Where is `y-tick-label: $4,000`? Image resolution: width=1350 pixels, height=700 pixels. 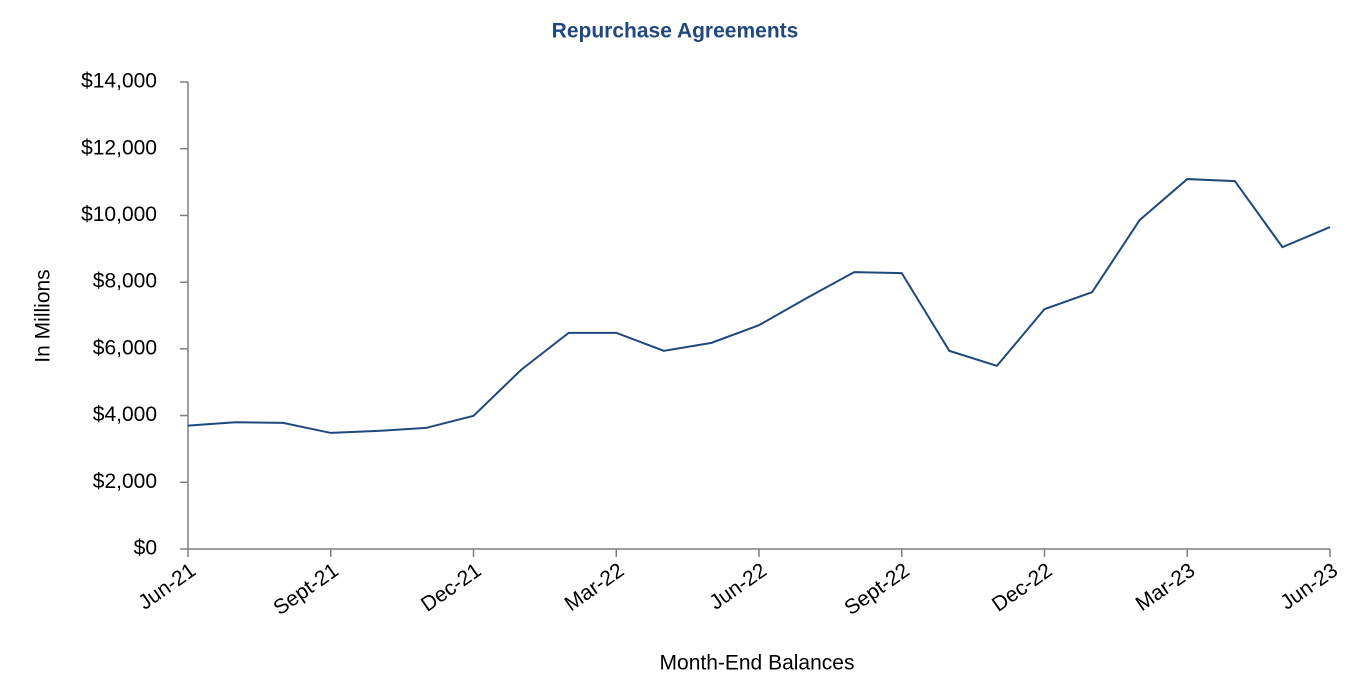 y-tick-label: $4,000 is located at coordinates (125, 414).